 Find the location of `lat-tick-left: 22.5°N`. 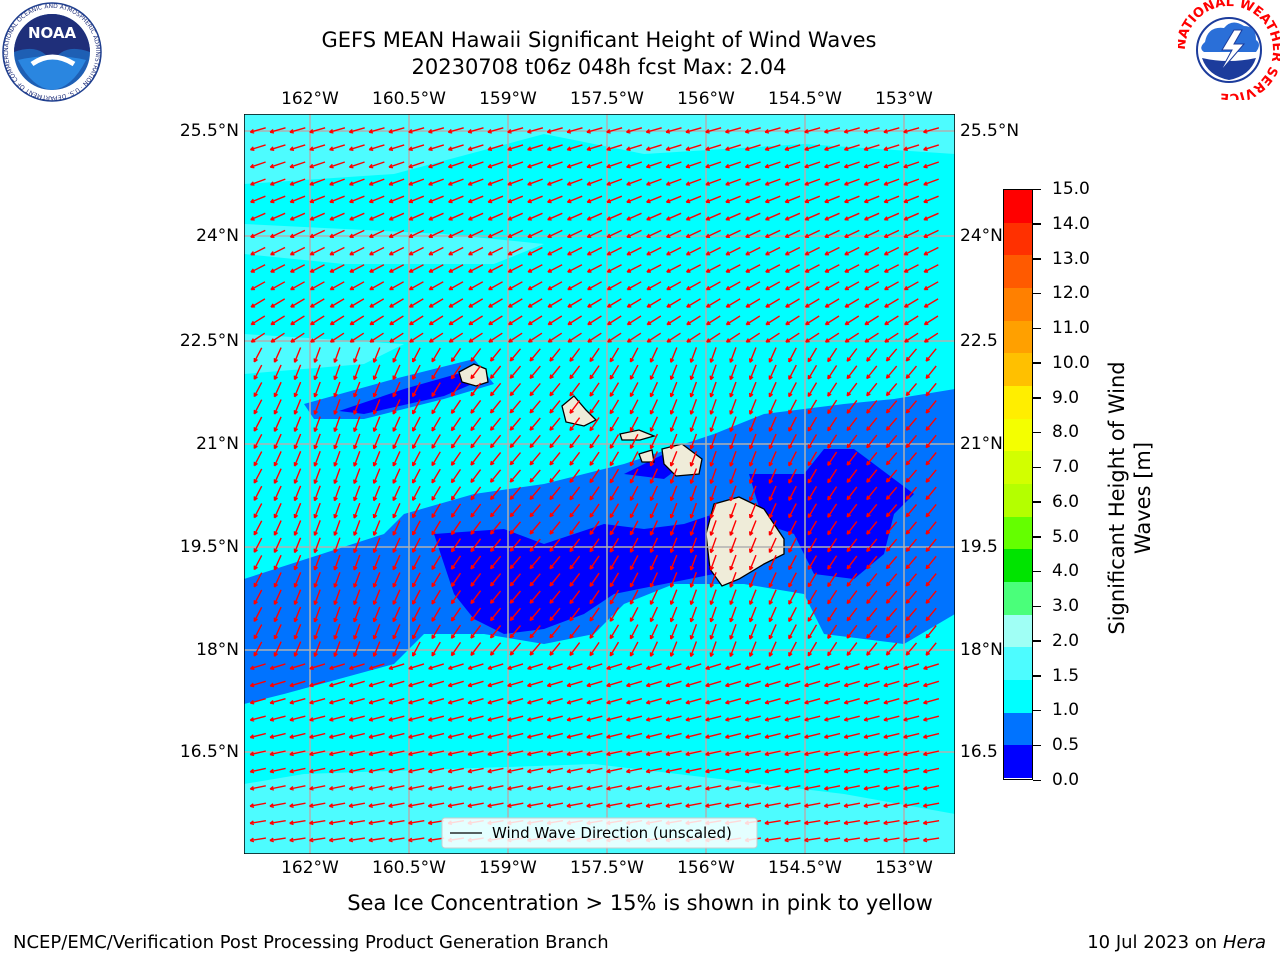

lat-tick-left: 22.5°N is located at coordinates (209, 341).